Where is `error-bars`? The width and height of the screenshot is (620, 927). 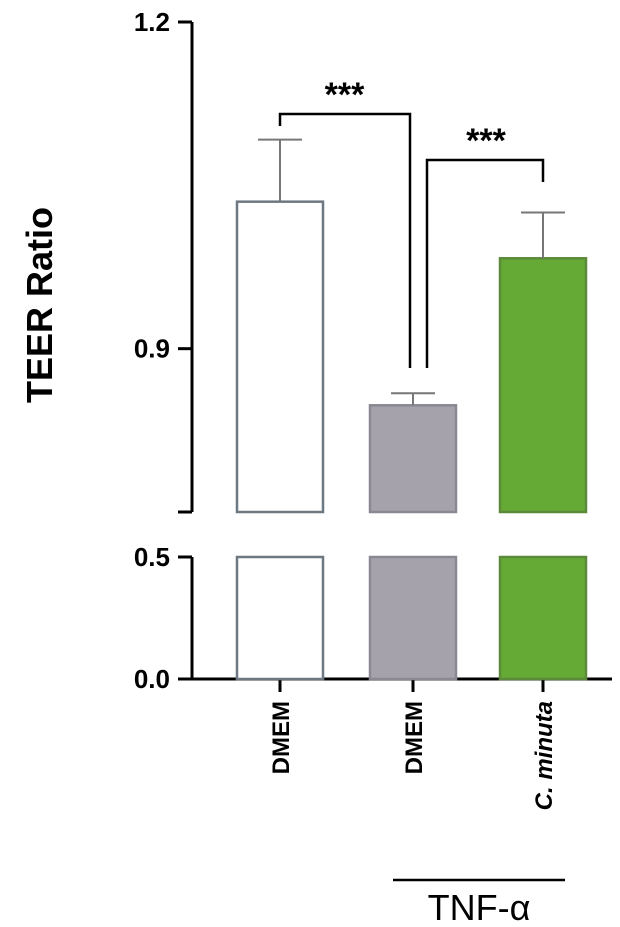 error-bars is located at coordinates (411, 272).